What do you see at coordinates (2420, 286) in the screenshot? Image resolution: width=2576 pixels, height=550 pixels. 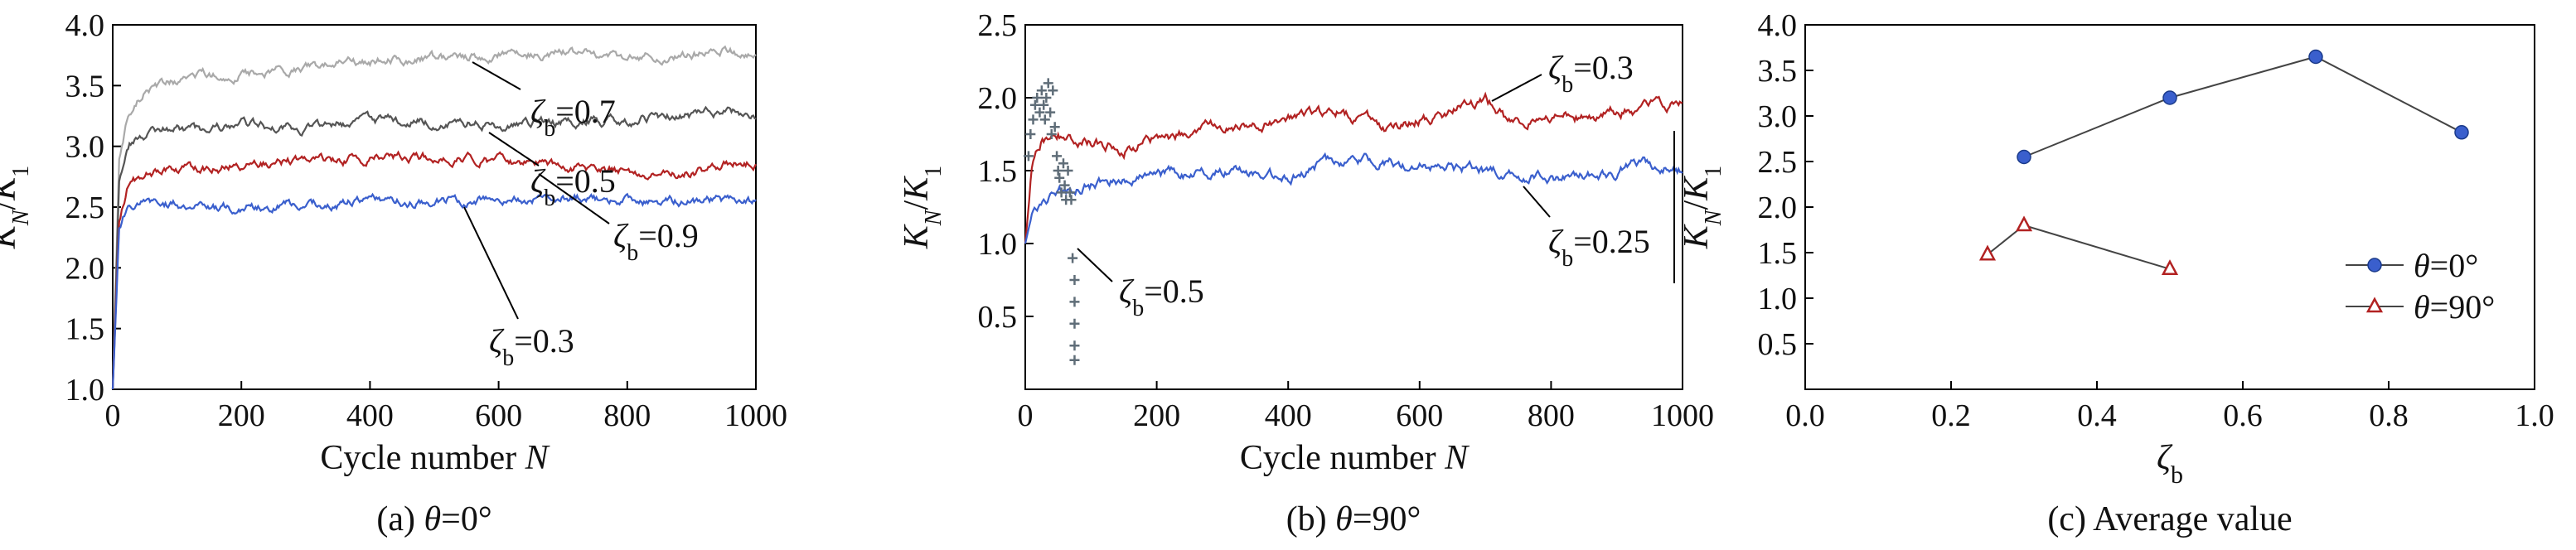 I see `legend: θ=0° θ=90°` at bounding box center [2420, 286].